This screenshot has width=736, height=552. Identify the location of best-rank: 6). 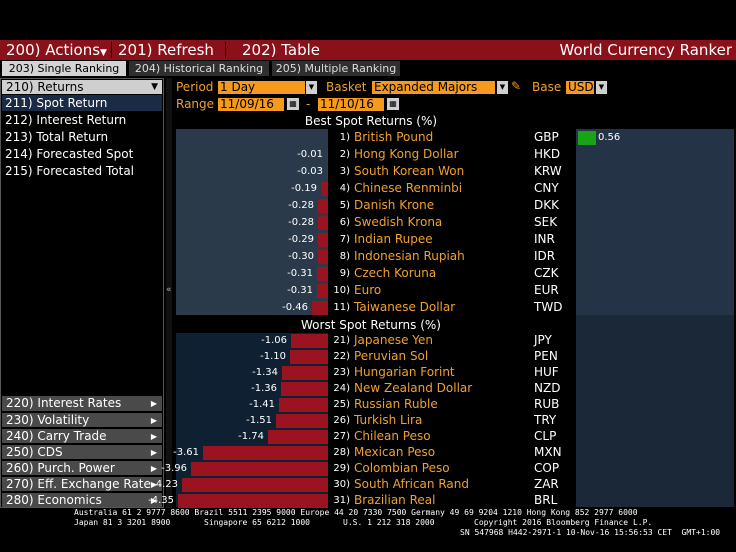
(344, 222).